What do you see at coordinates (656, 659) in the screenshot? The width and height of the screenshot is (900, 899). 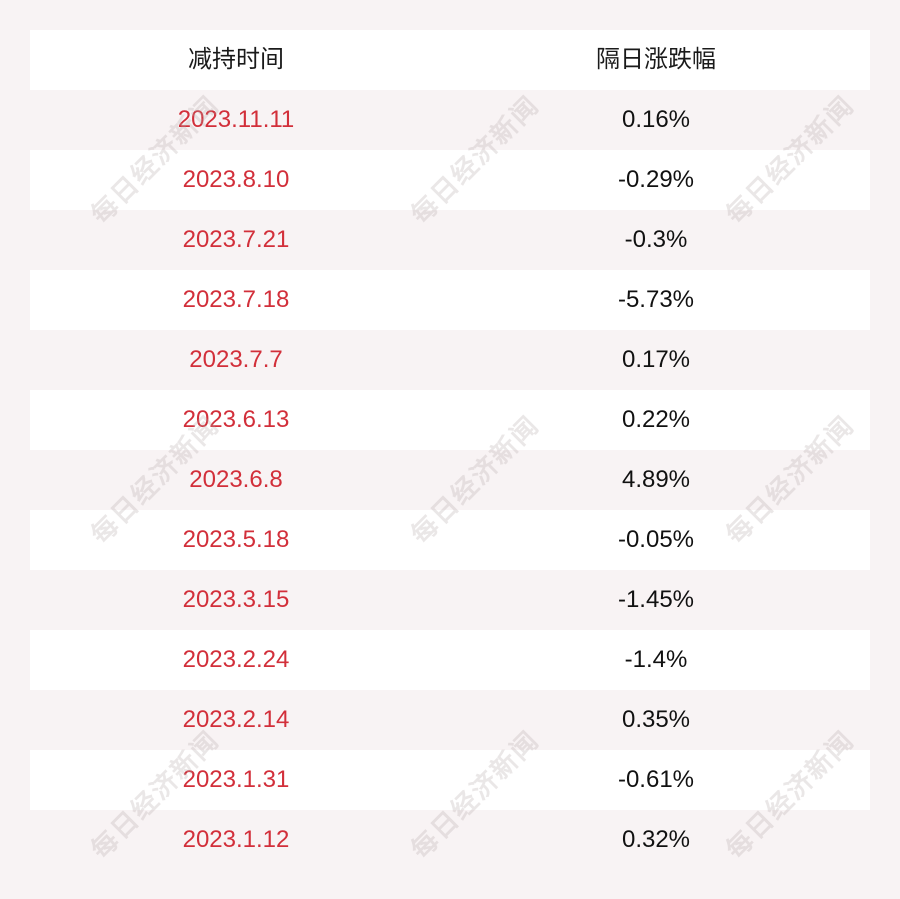 I see `row-change: -1.4%` at bounding box center [656, 659].